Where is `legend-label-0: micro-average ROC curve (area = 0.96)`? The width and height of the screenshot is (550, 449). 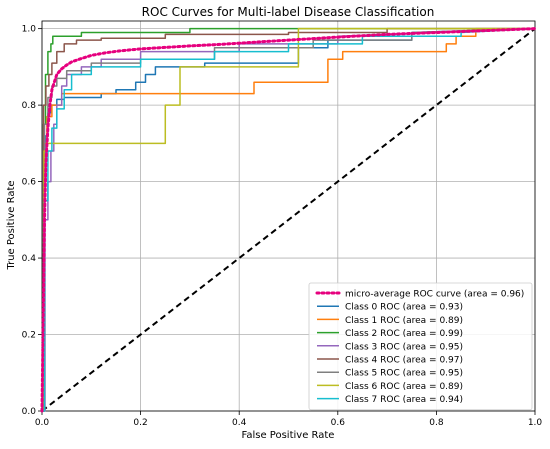 legend-label-0: micro-average ROC curve (area = 0.96) is located at coordinates (434, 295).